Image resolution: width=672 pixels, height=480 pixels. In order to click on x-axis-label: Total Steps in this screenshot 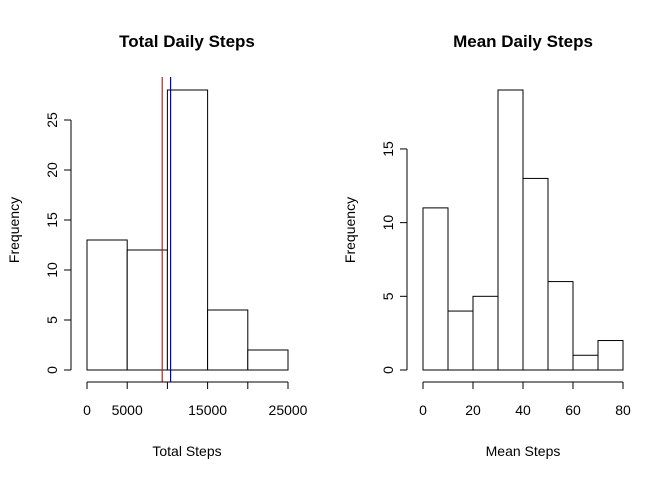, I will do `click(186, 451)`.